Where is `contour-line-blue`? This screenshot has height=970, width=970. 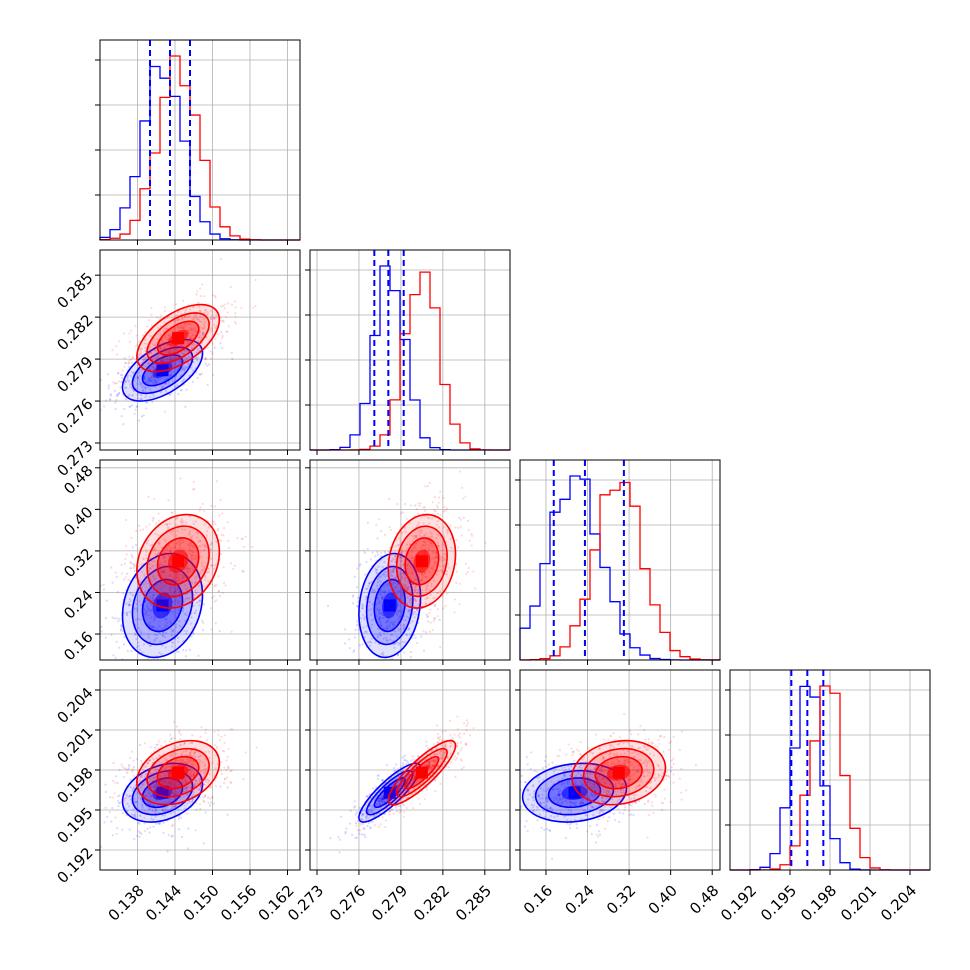
contour-line-blue is located at coordinates (390, 792).